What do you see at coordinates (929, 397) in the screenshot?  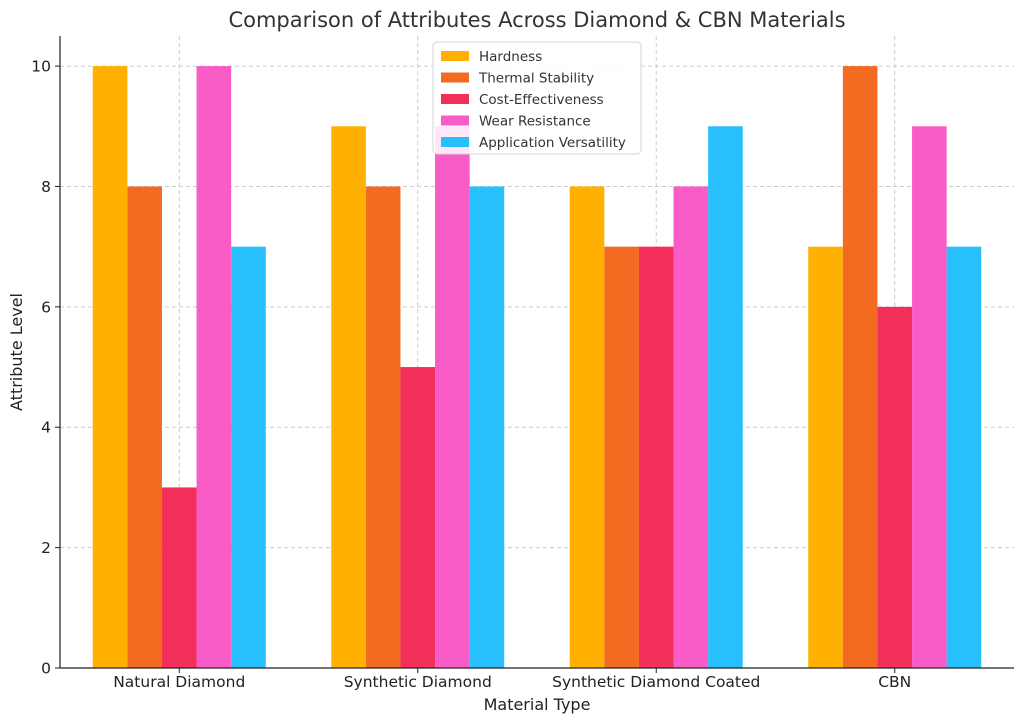 I see `bar-wear-resistance-cbn` at bounding box center [929, 397].